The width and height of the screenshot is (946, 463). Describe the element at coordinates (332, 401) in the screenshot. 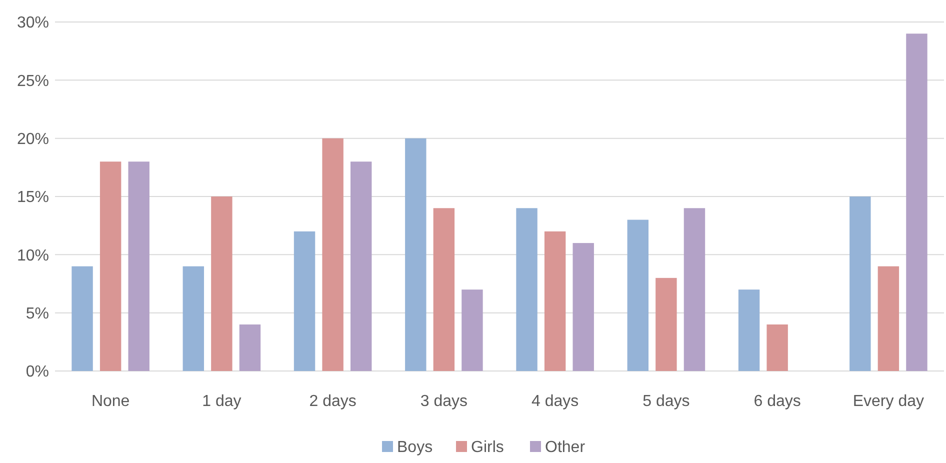

I see `x-tick-label: 2 days` at that location.